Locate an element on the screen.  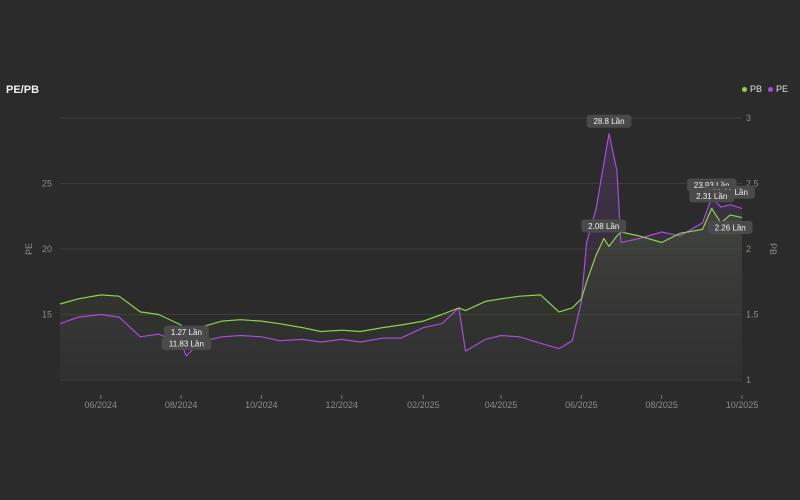
callout-label: 11.83 Lần is located at coordinates (186, 344).